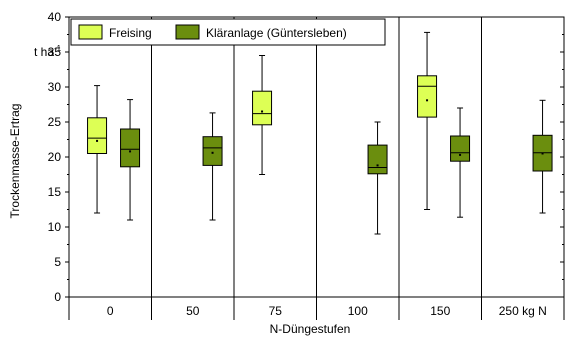 The height and width of the screenshot is (338, 569). What do you see at coordinates (130, 33) in the screenshot?
I see `legend-label: Freising` at bounding box center [130, 33].